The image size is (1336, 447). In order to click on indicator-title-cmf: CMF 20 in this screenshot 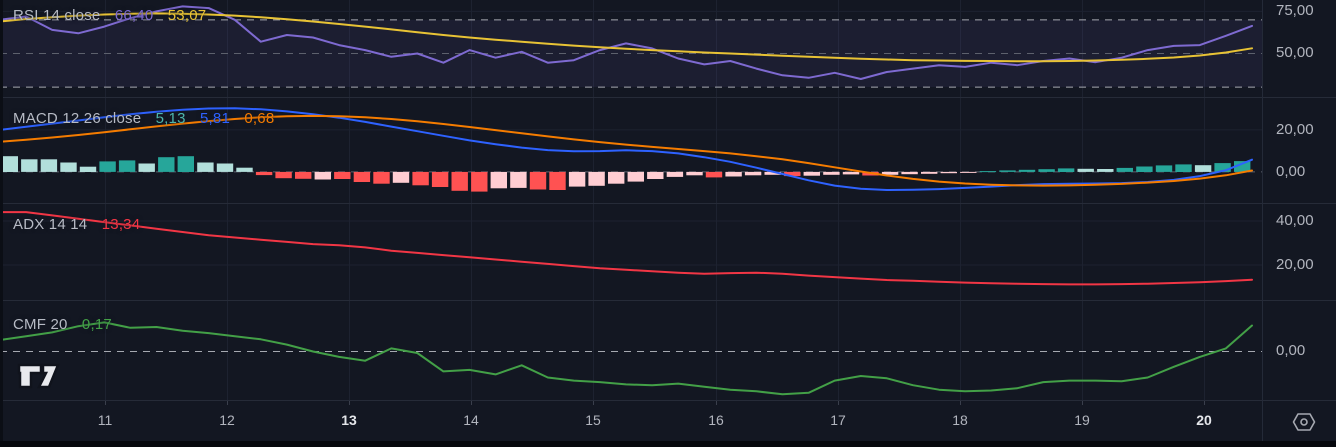, I will do `click(40, 324)`.